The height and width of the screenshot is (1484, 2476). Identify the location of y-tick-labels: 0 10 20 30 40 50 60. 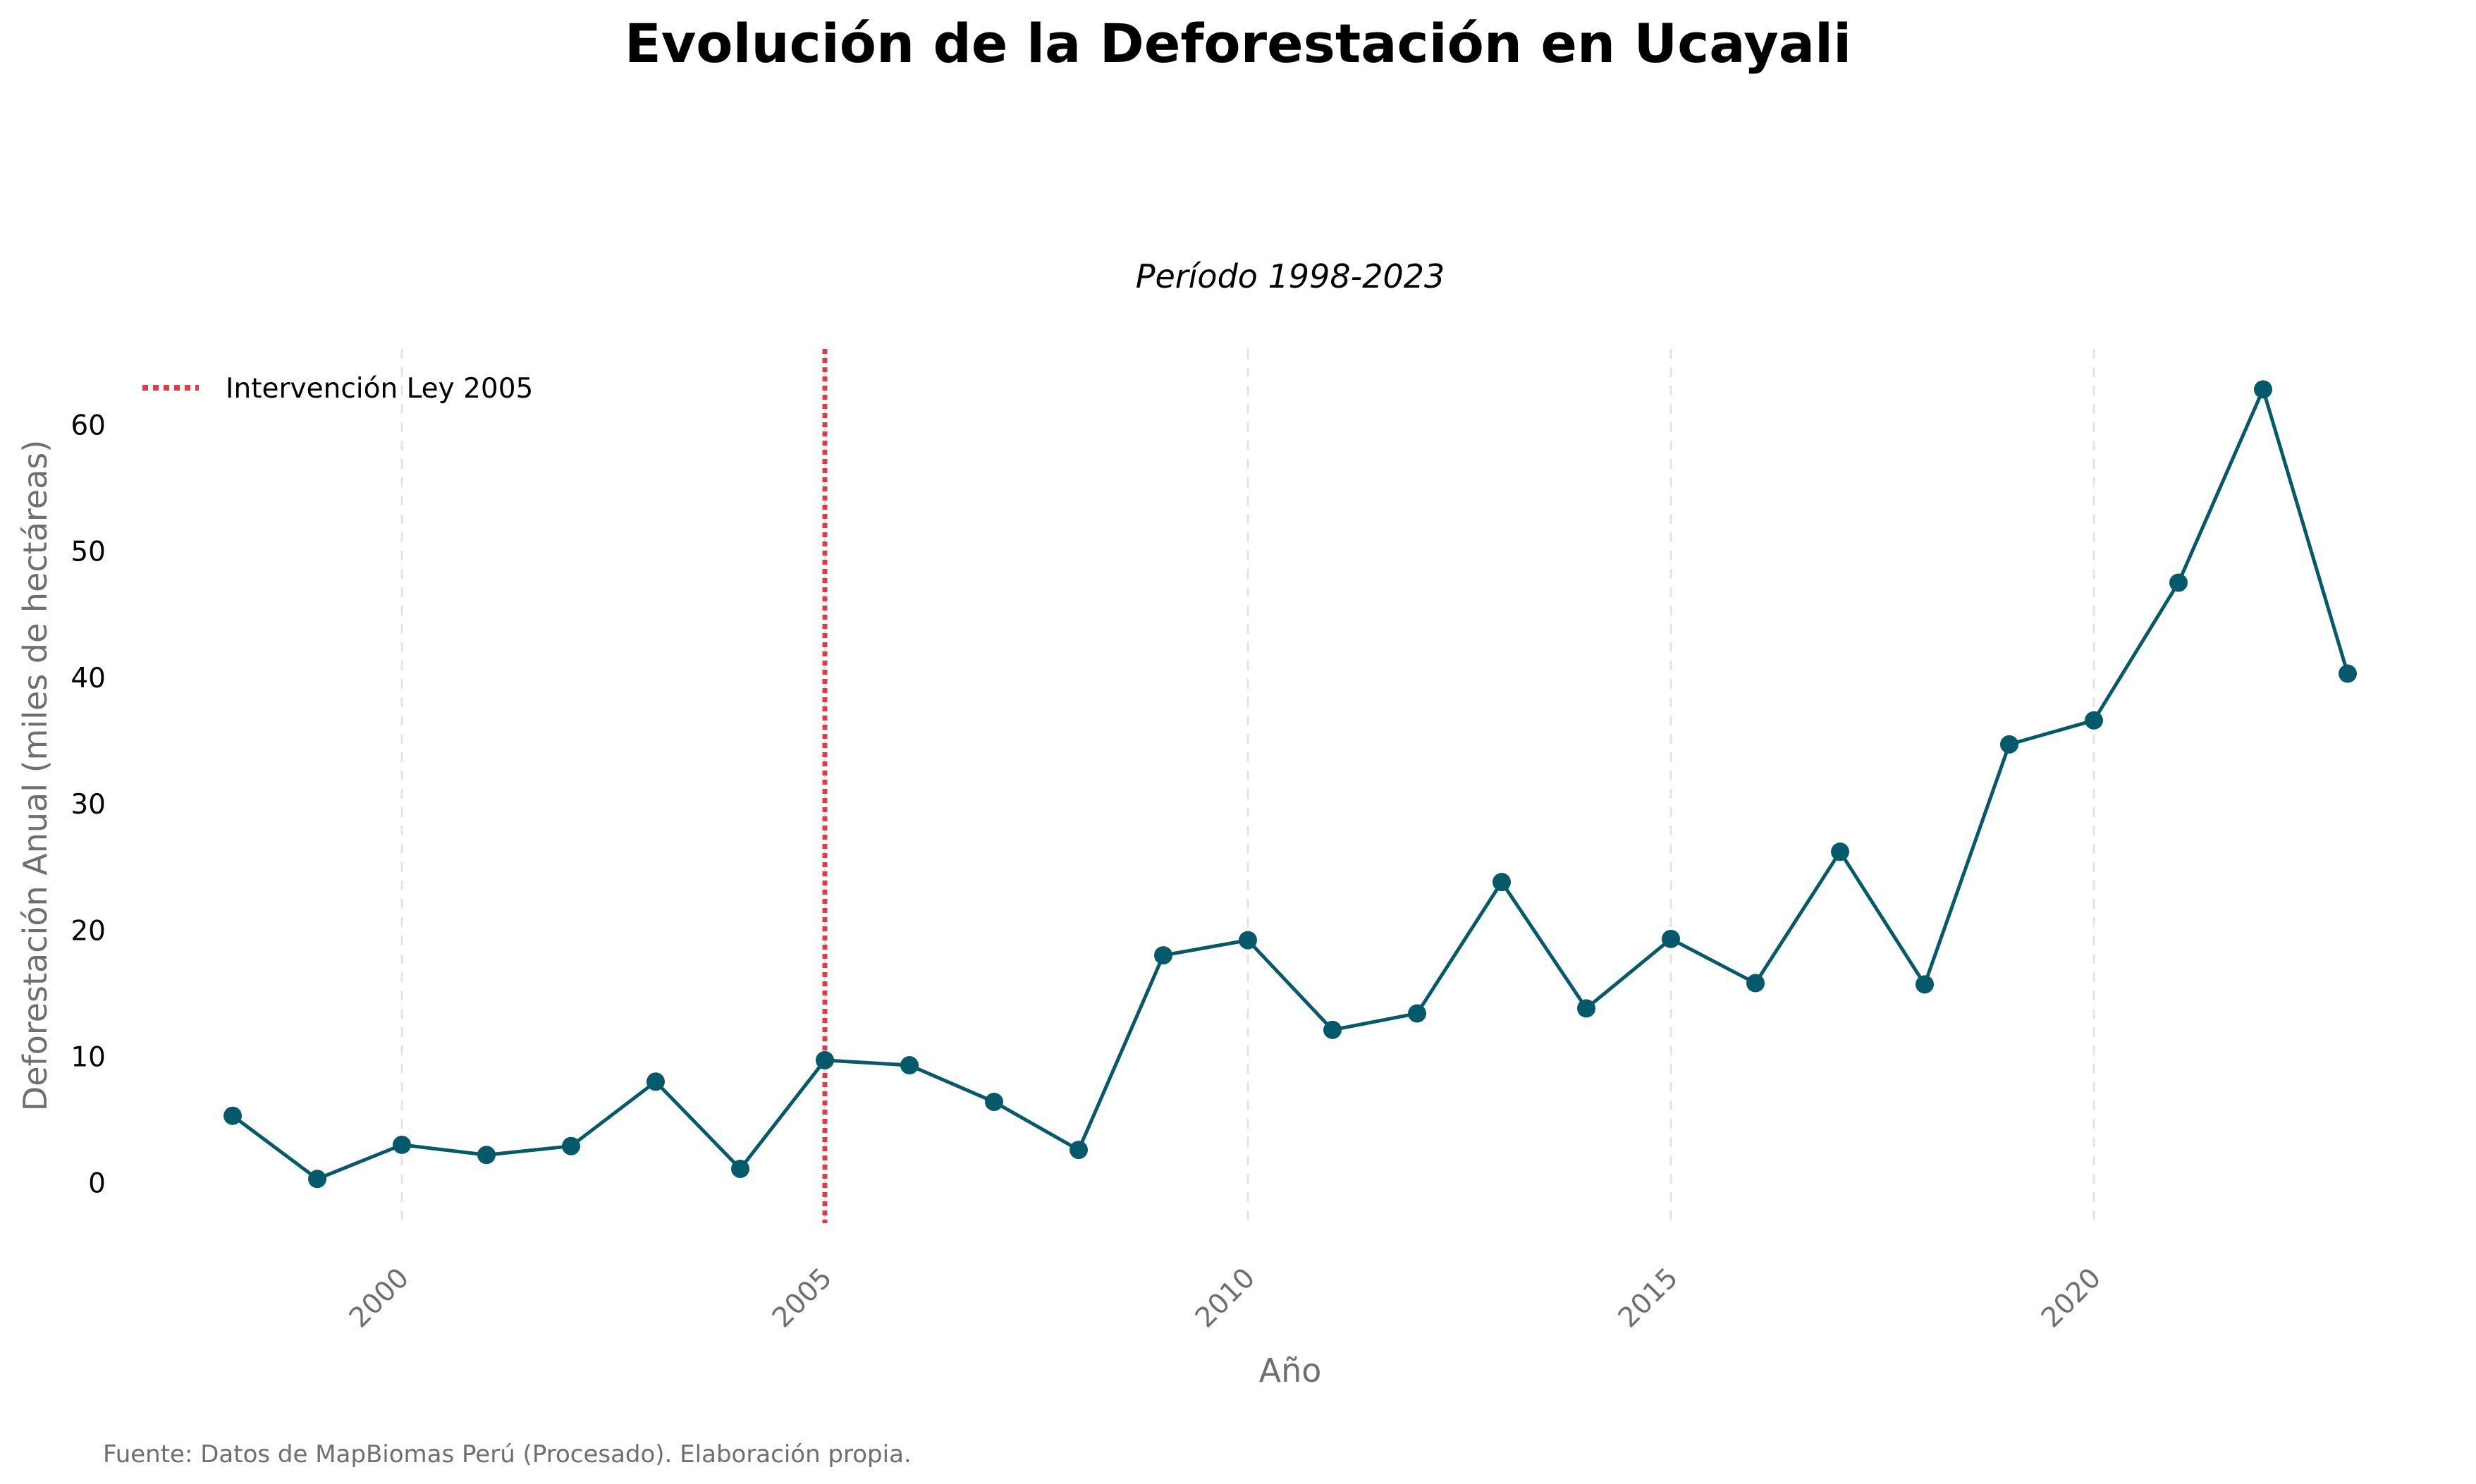
(89, 805).